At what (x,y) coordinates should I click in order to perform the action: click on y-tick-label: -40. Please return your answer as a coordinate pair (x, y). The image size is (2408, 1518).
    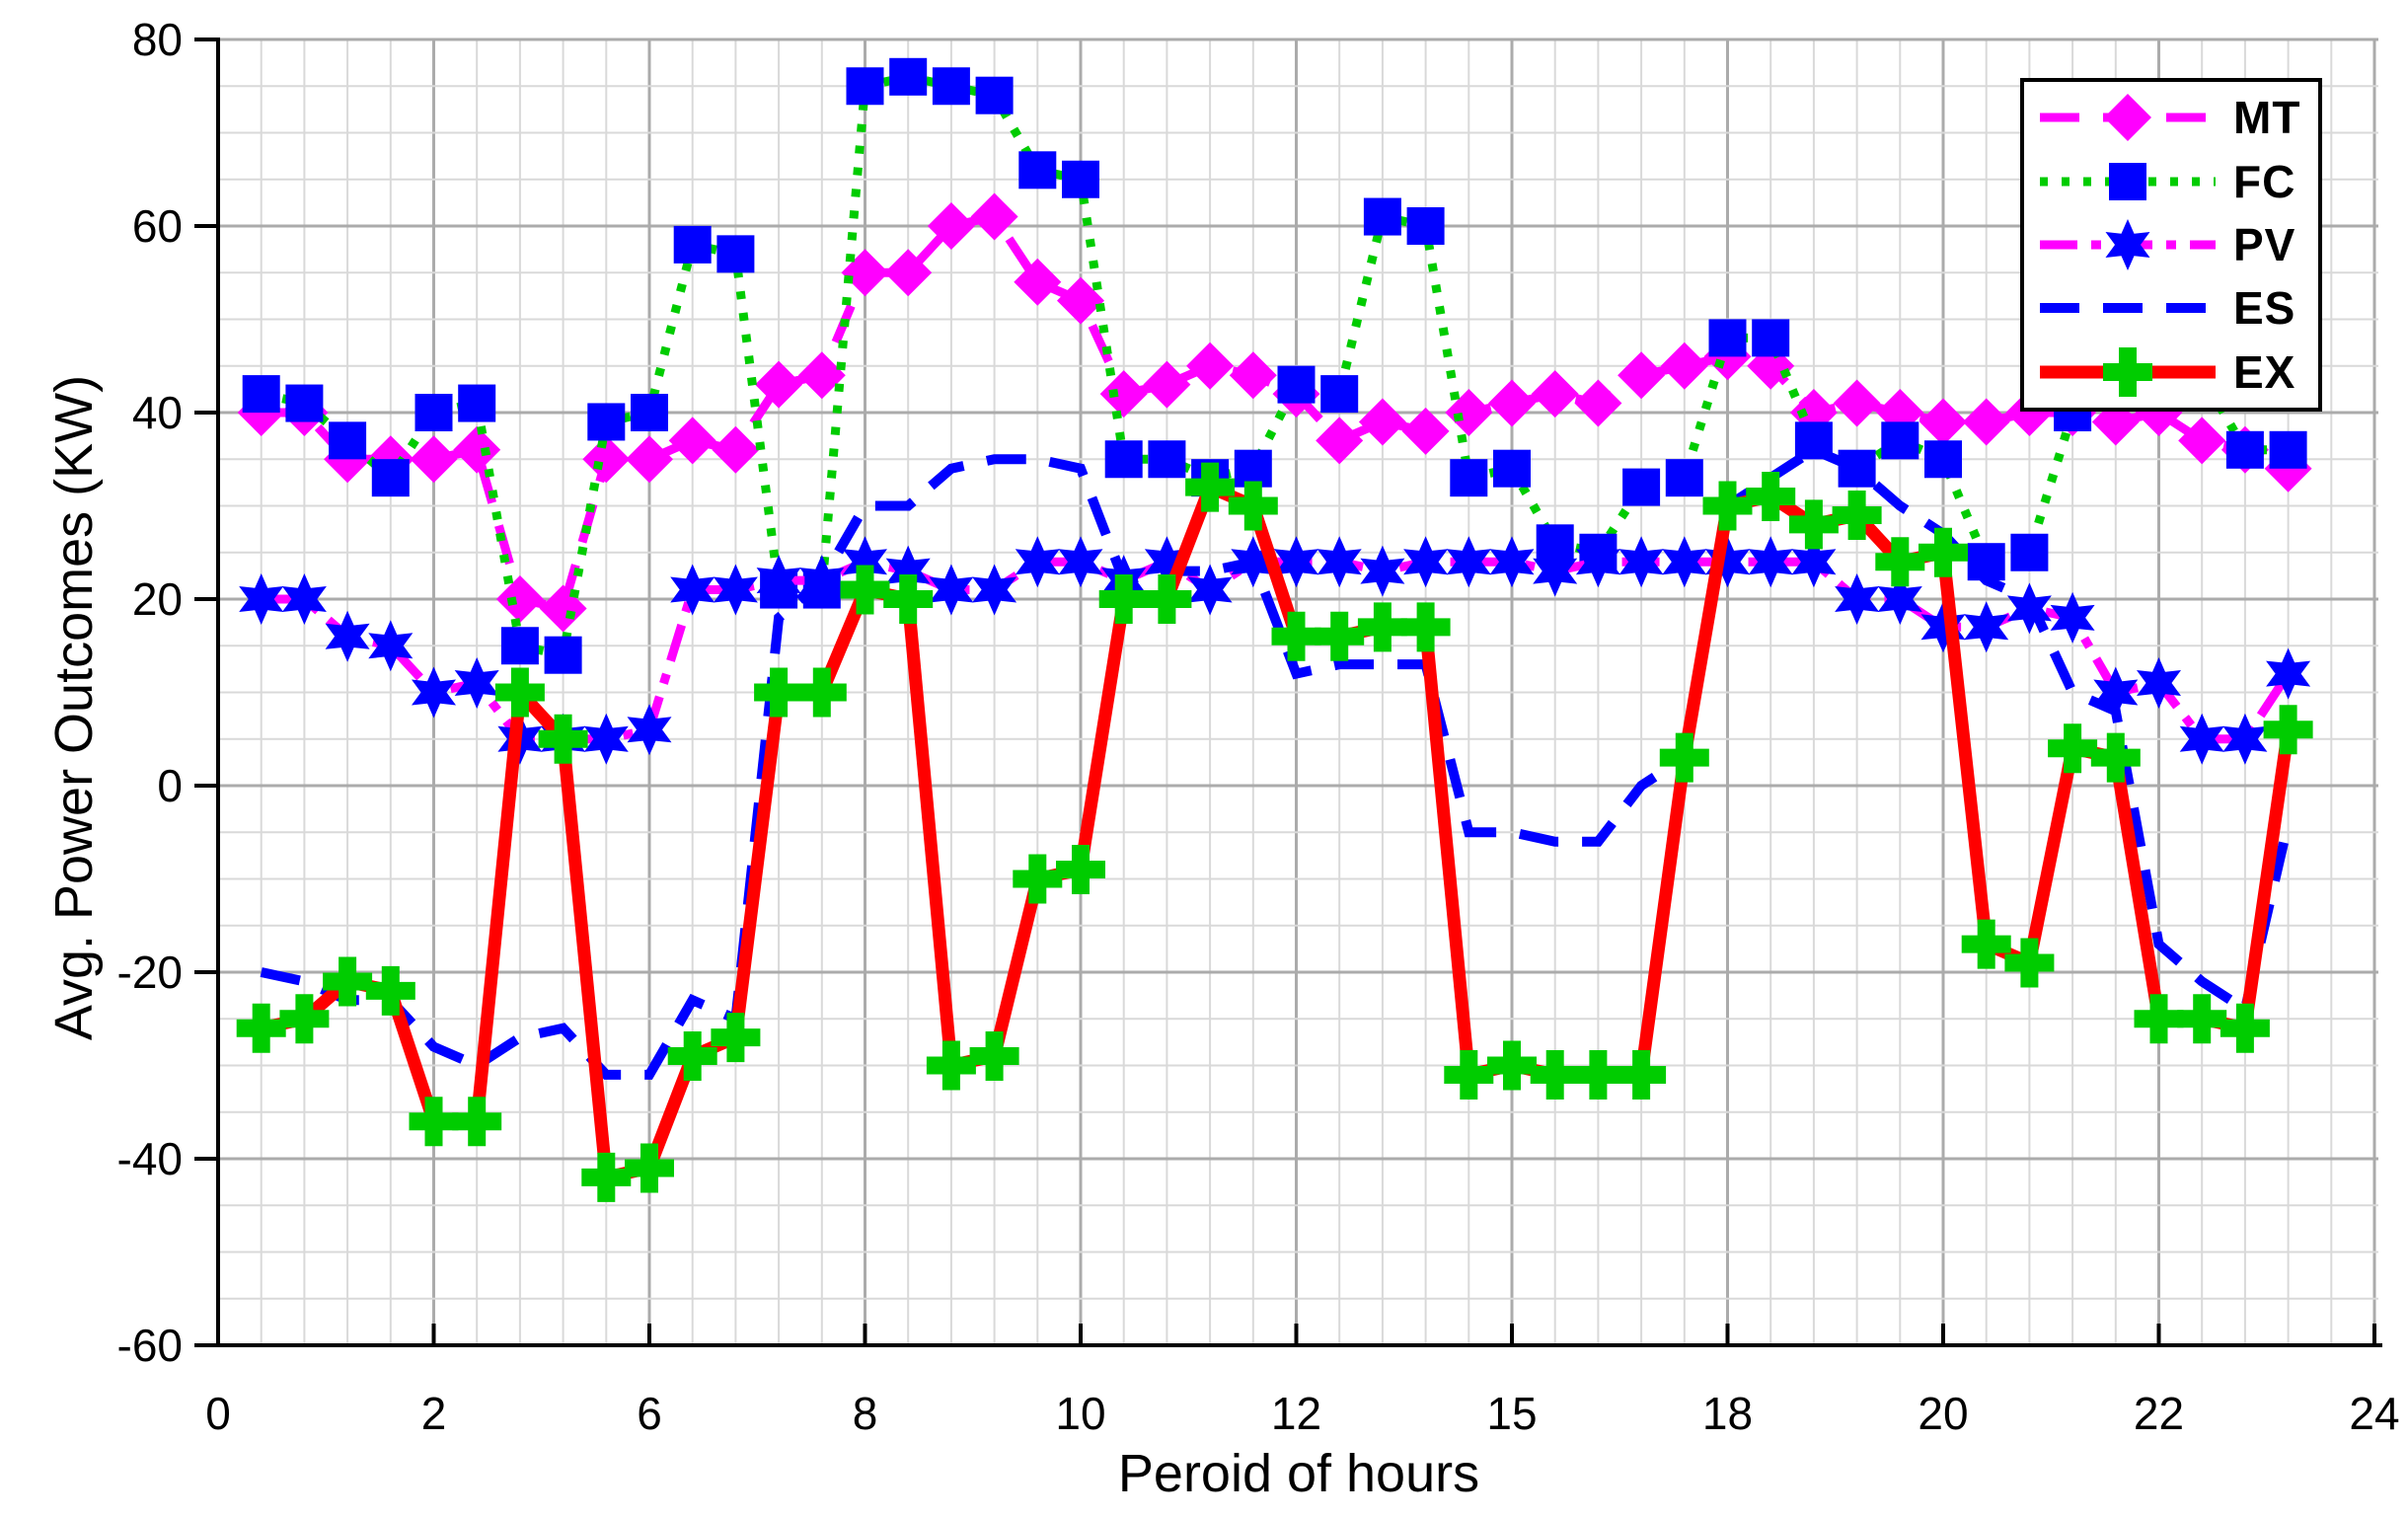
    Looking at the image, I should click on (150, 1158).